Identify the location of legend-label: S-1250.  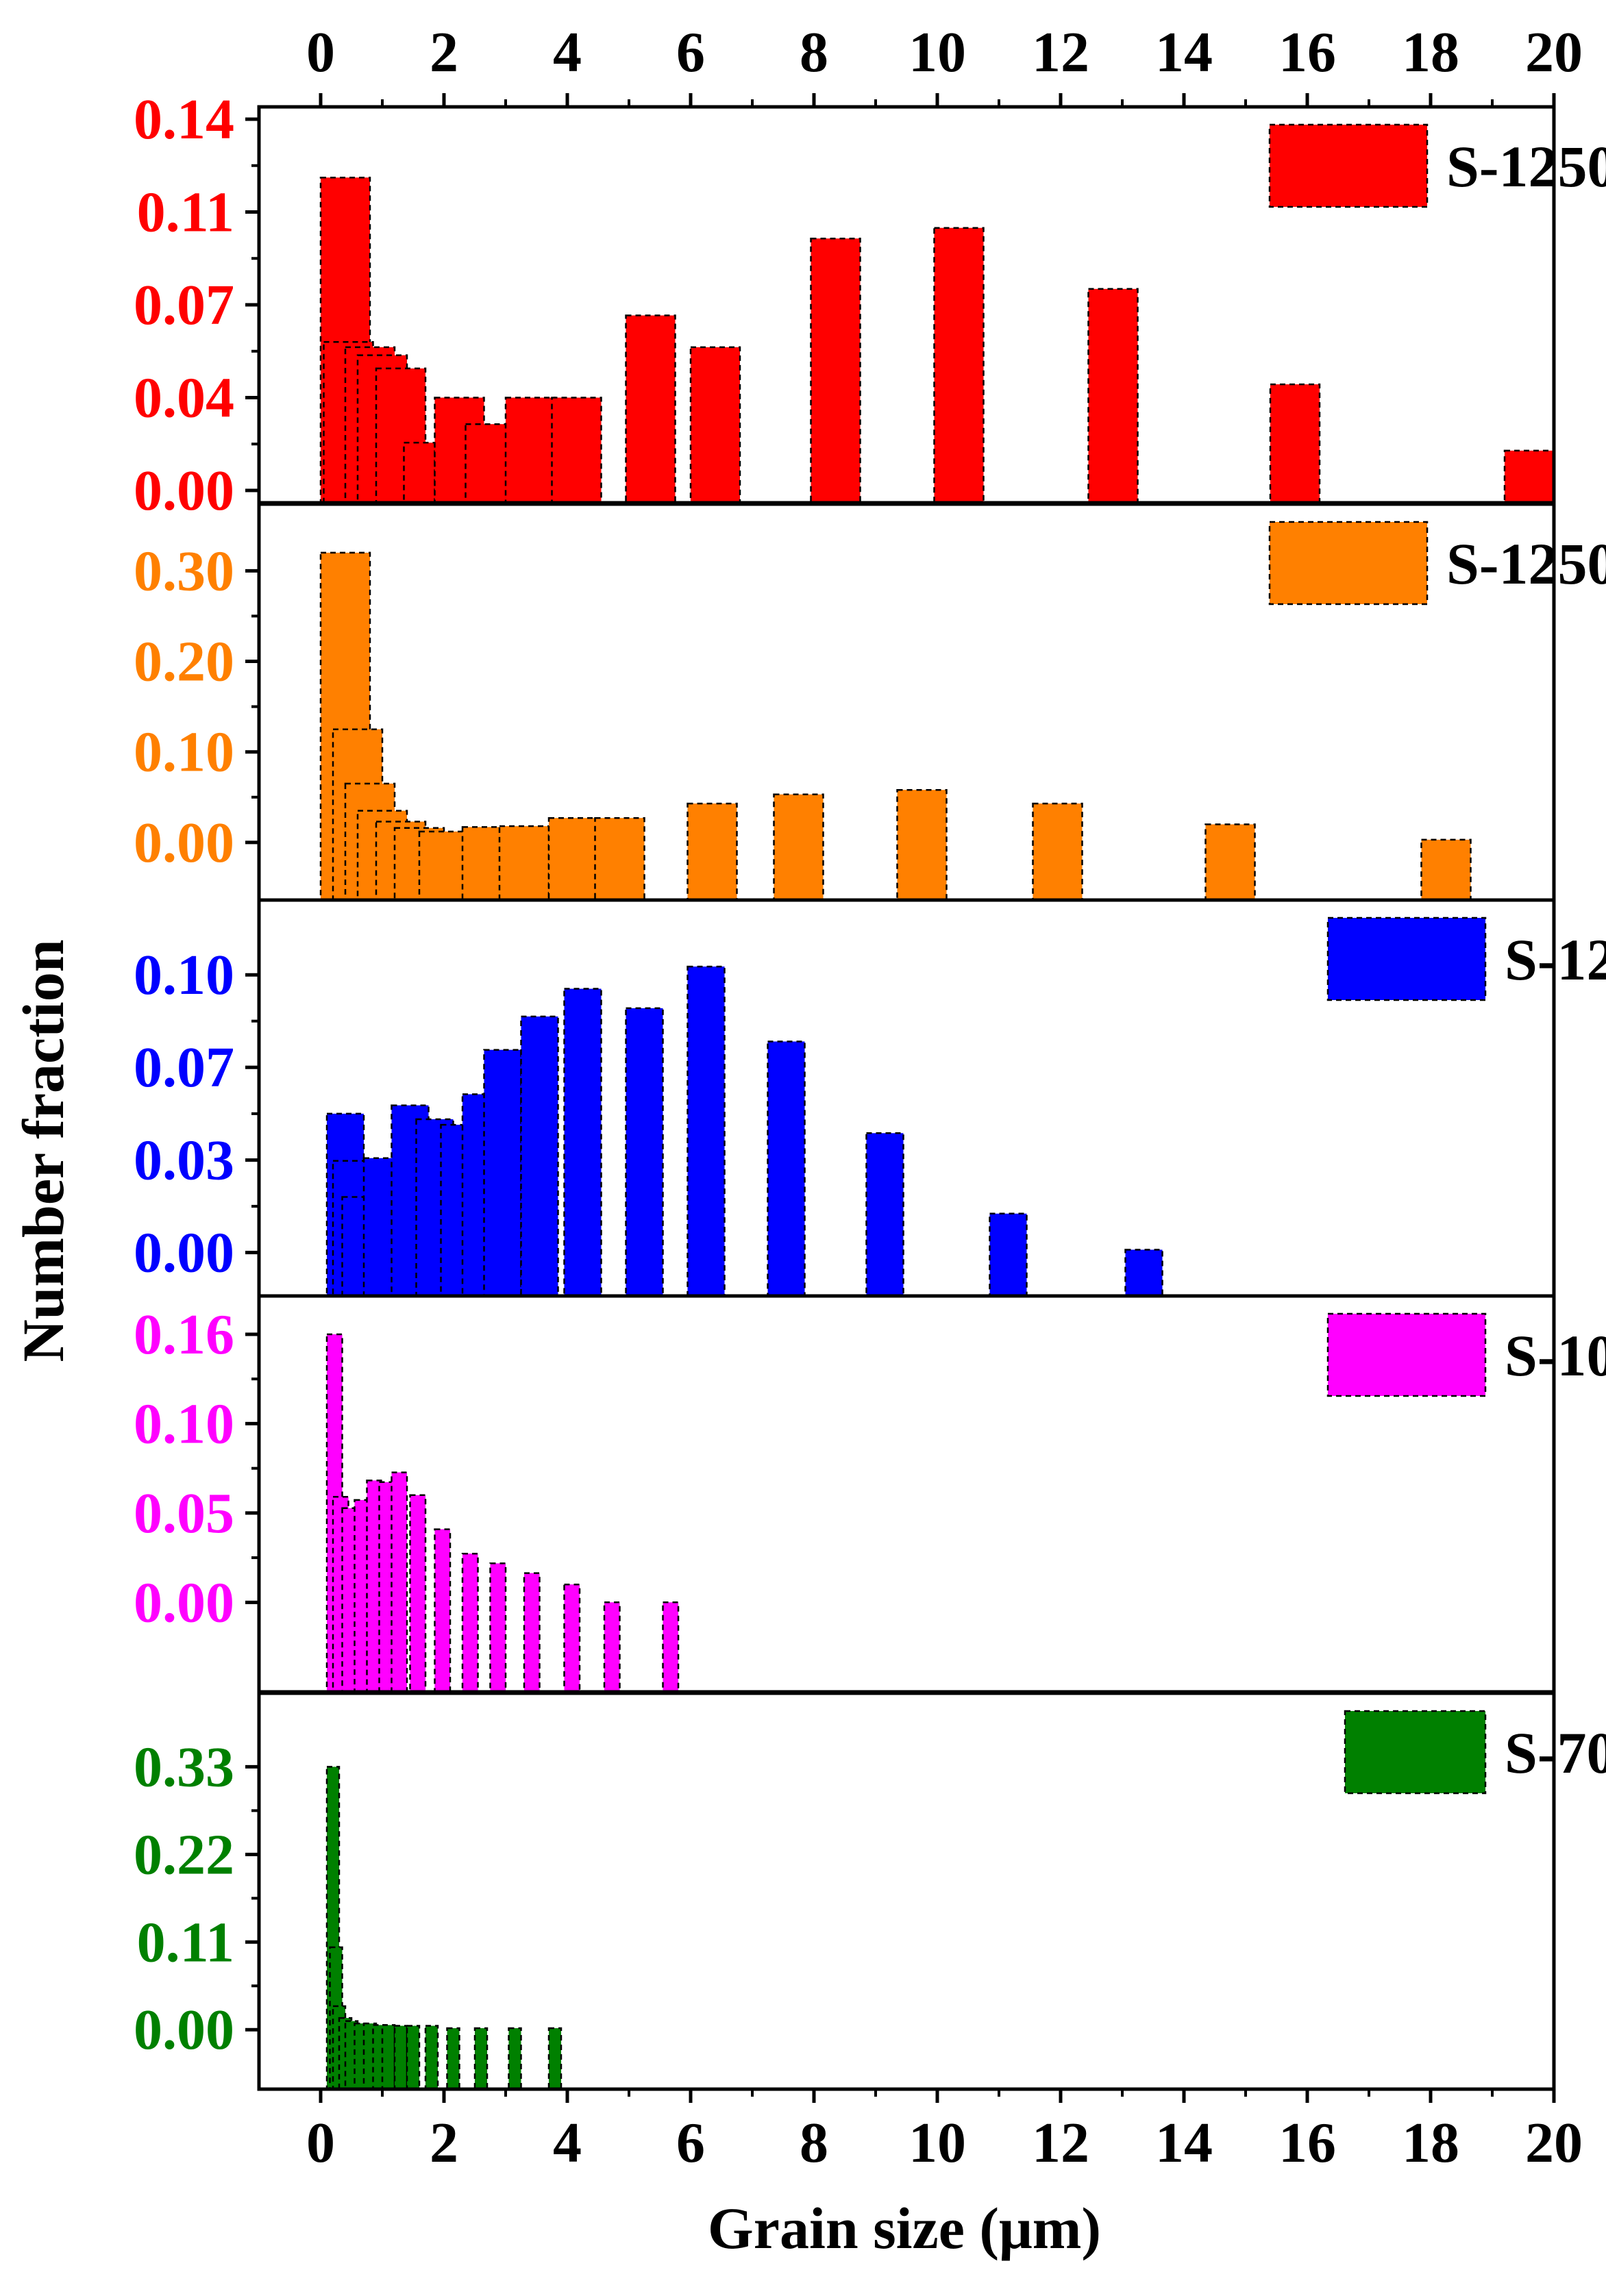
(1556, 960).